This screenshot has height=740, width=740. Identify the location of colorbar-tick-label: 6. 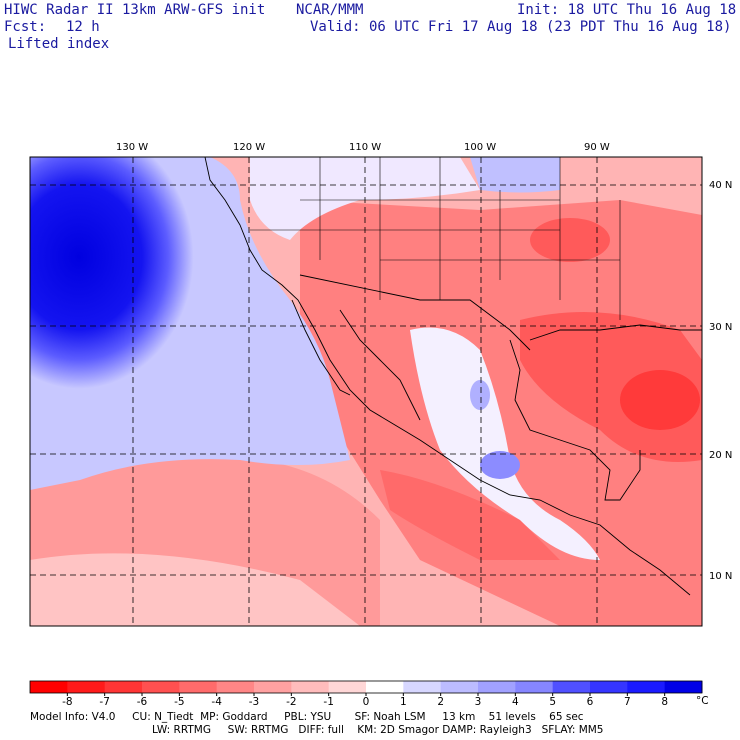
(590, 702).